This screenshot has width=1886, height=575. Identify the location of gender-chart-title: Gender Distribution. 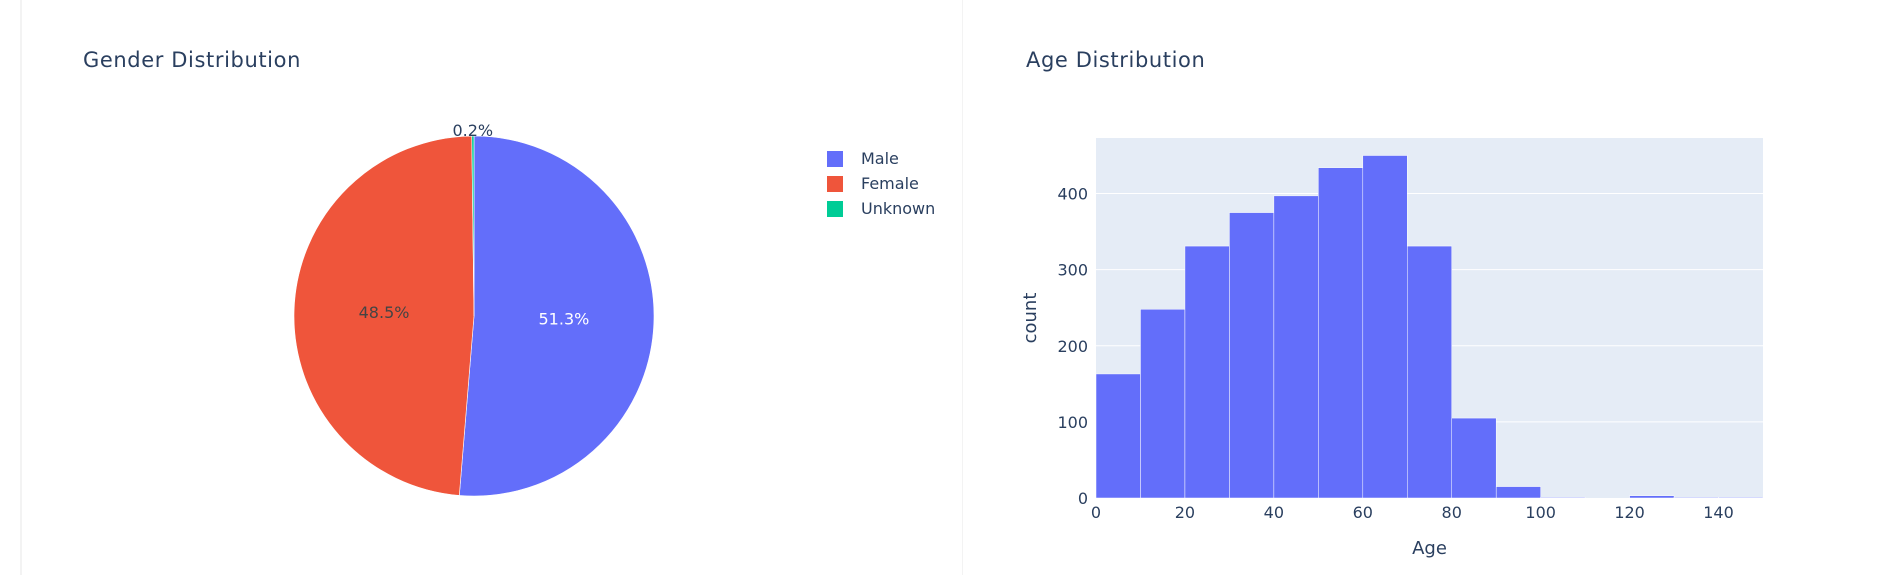
(192, 60).